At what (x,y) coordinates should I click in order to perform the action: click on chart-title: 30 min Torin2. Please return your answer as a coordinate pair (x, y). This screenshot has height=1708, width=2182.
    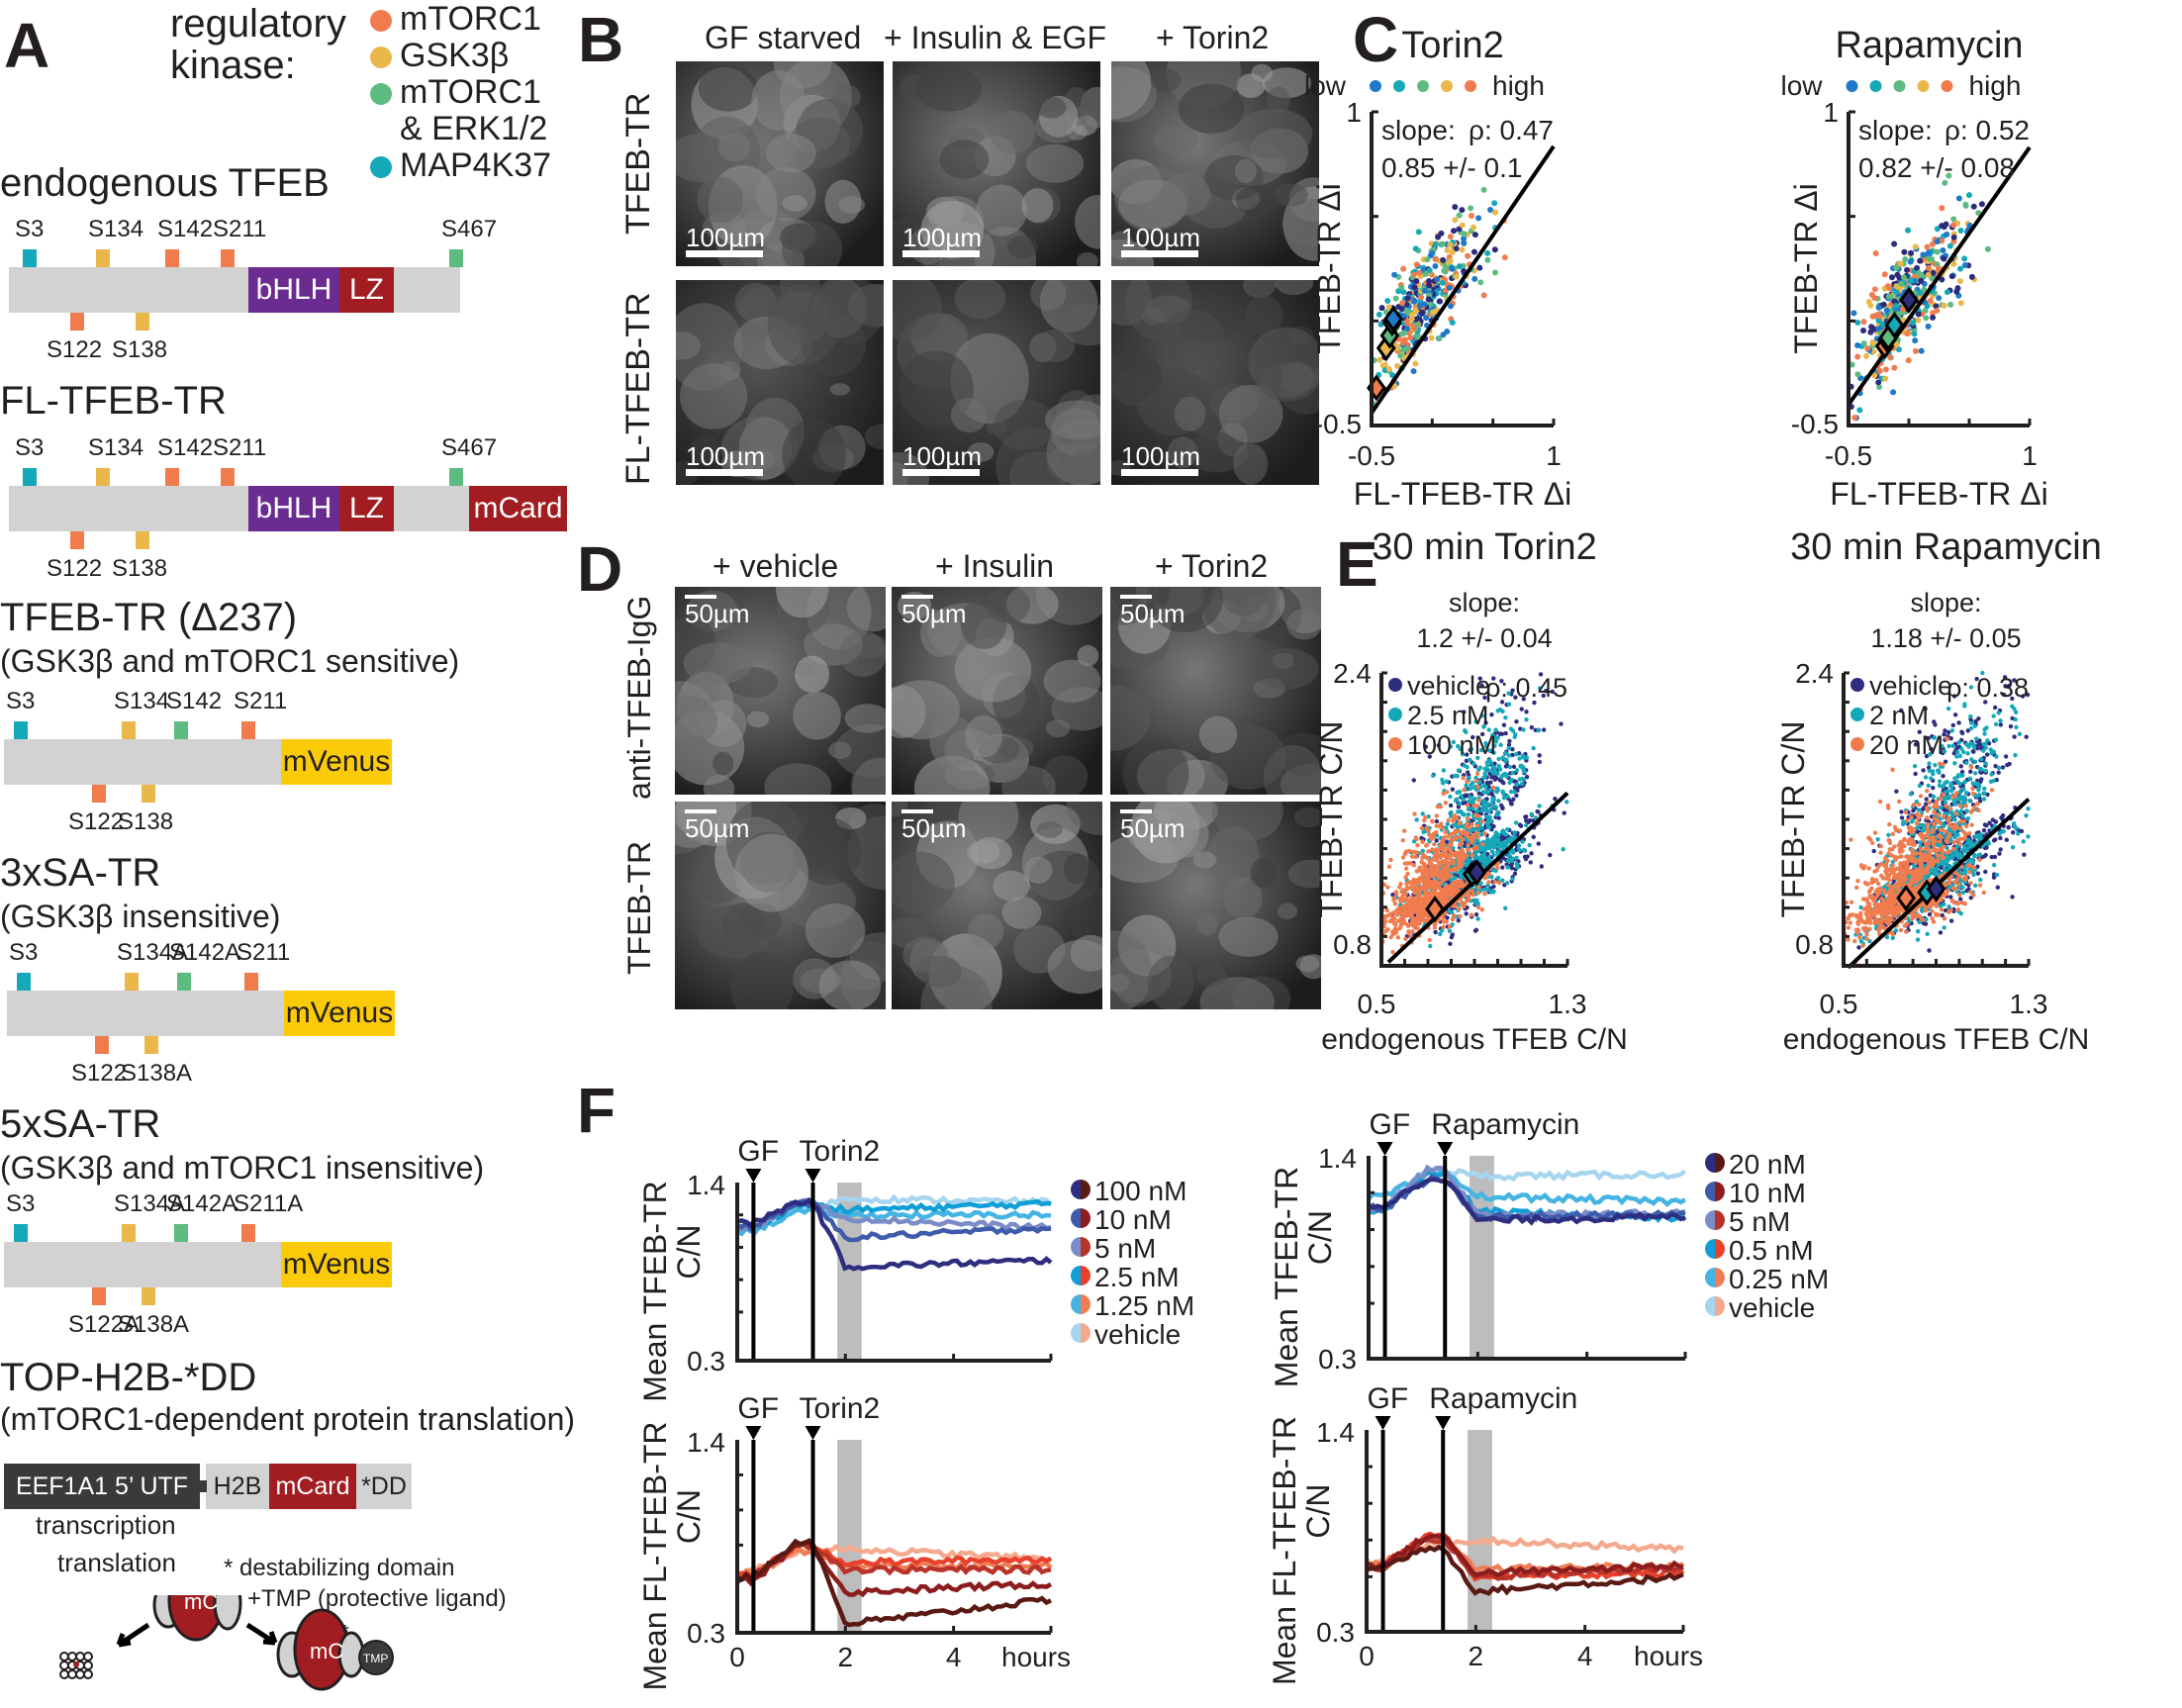
    Looking at the image, I should click on (1484, 547).